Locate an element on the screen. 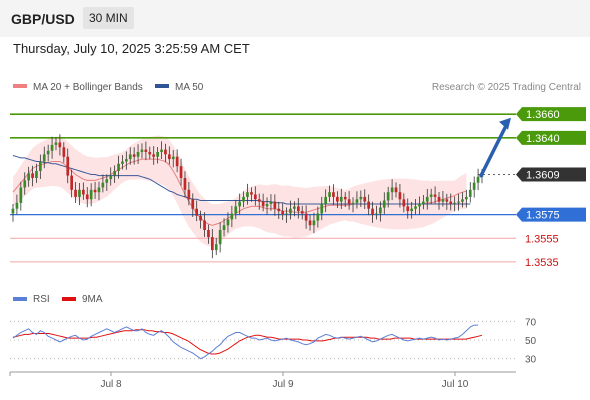 The image size is (590, 400). ma50-legend-label: MA 50 is located at coordinates (189, 87).